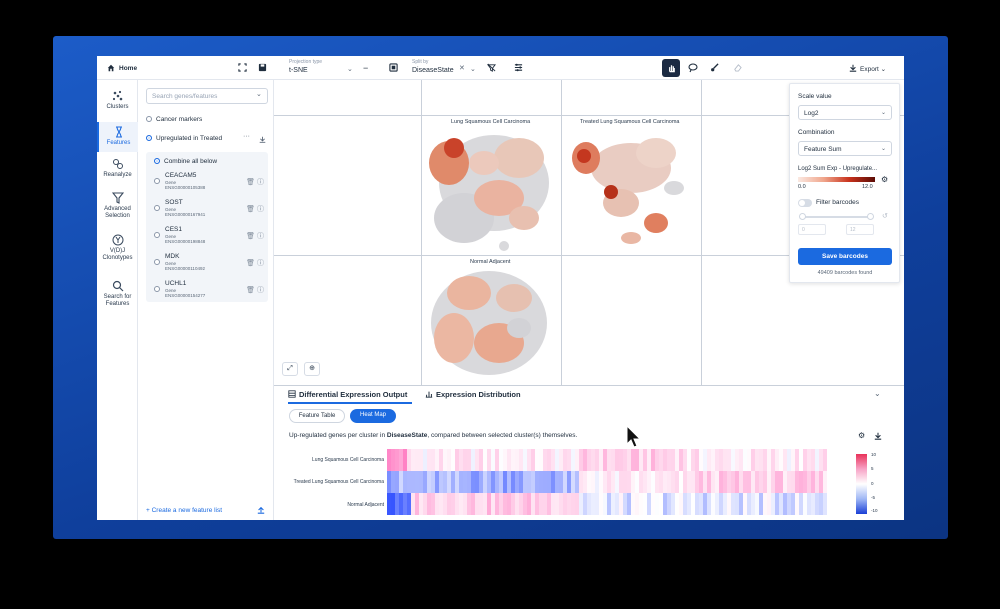 The image size is (1000, 609). What do you see at coordinates (429, 394) in the screenshot?
I see `distribution-icon` at bounding box center [429, 394].